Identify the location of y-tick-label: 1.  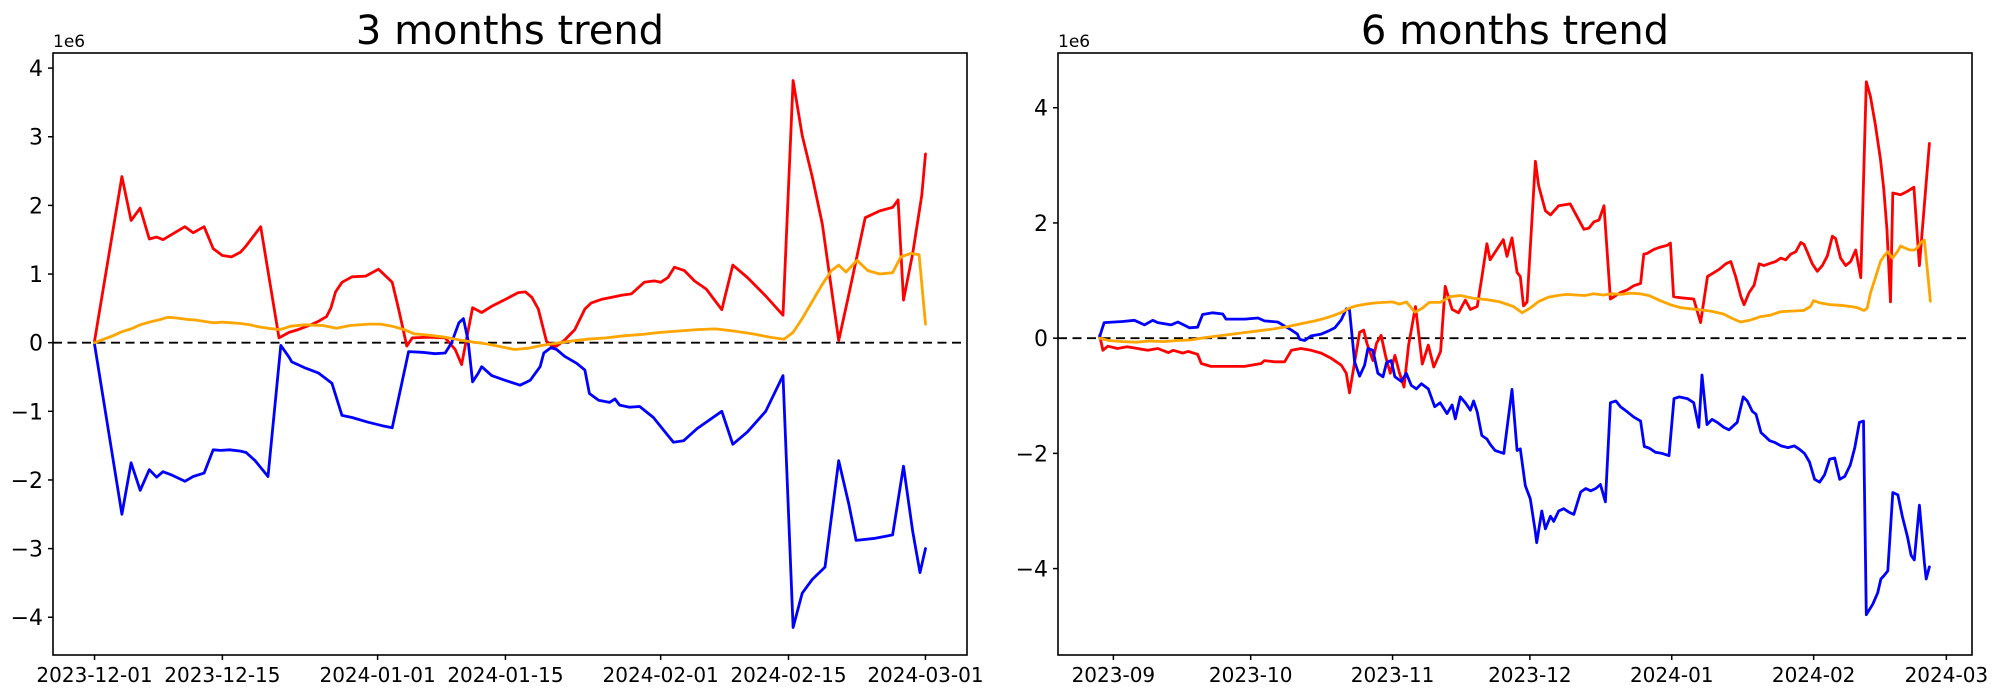
(36, 275).